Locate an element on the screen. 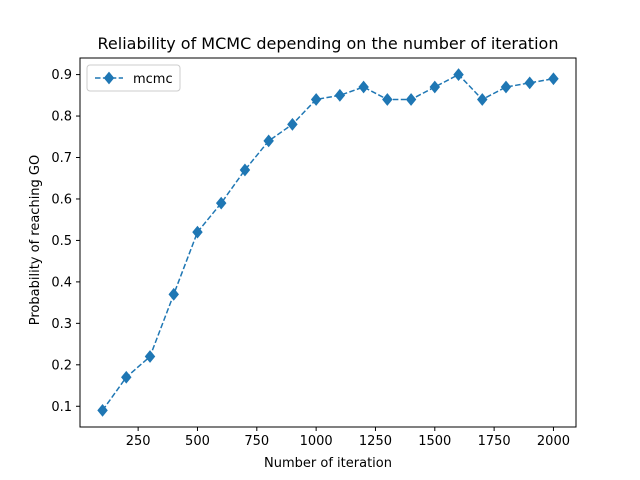  legend: mcmc is located at coordinates (133, 78).